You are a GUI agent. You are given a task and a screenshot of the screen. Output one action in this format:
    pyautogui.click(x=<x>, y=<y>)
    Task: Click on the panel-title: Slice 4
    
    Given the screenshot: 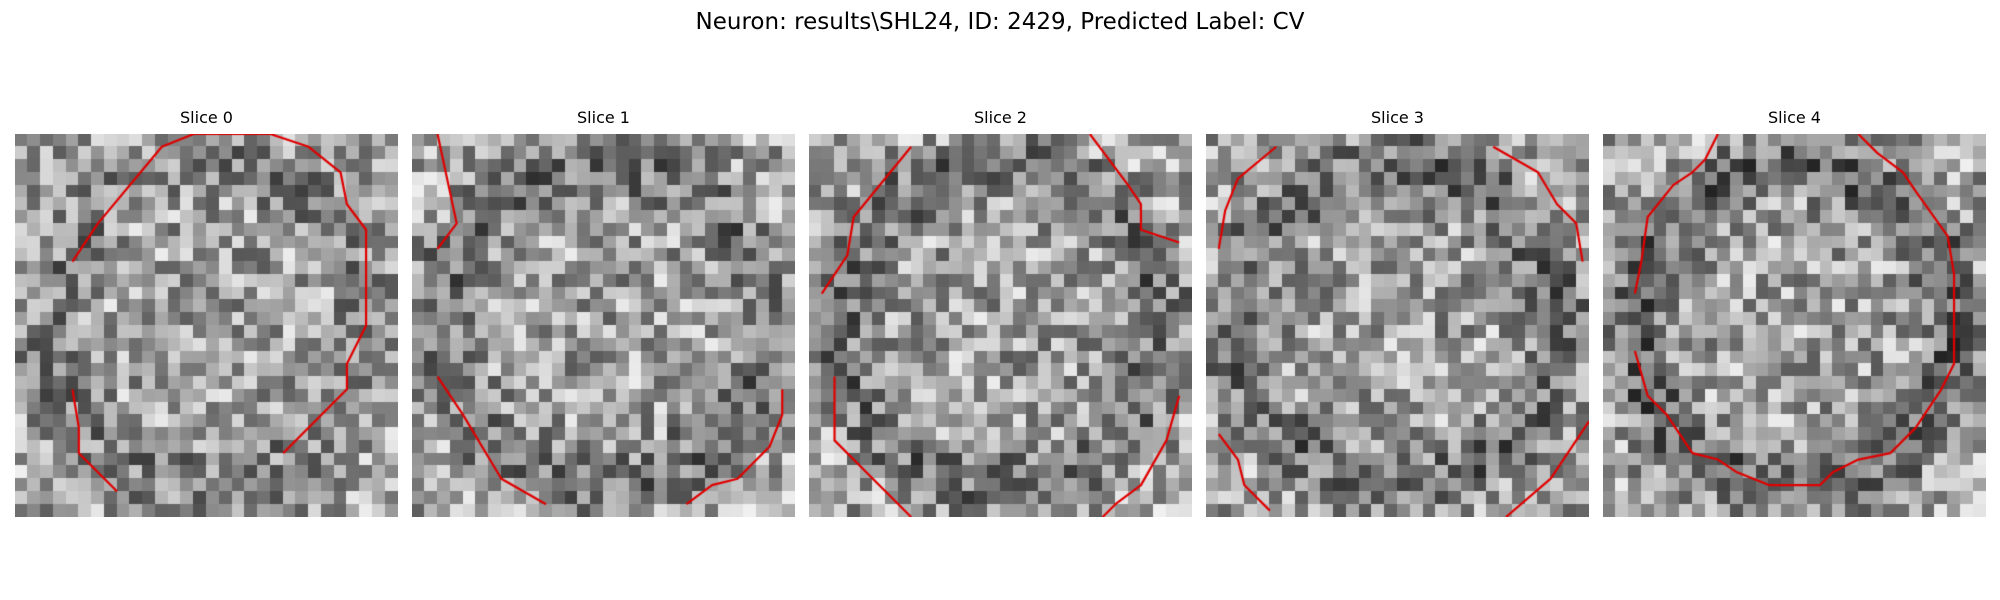 What is the action you would take?
    pyautogui.click(x=1794, y=118)
    